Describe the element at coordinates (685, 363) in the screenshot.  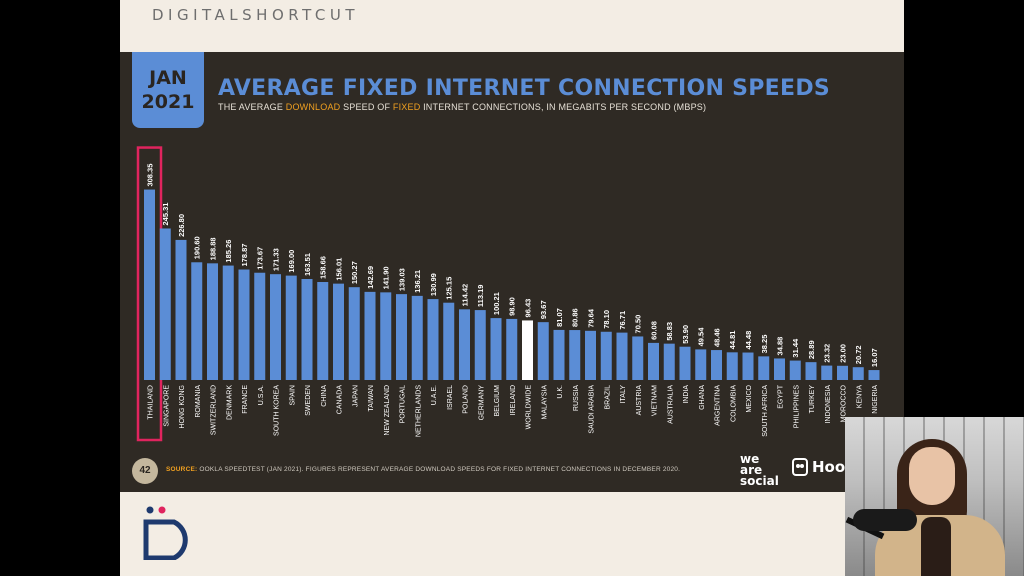
I see `bar-india` at that location.